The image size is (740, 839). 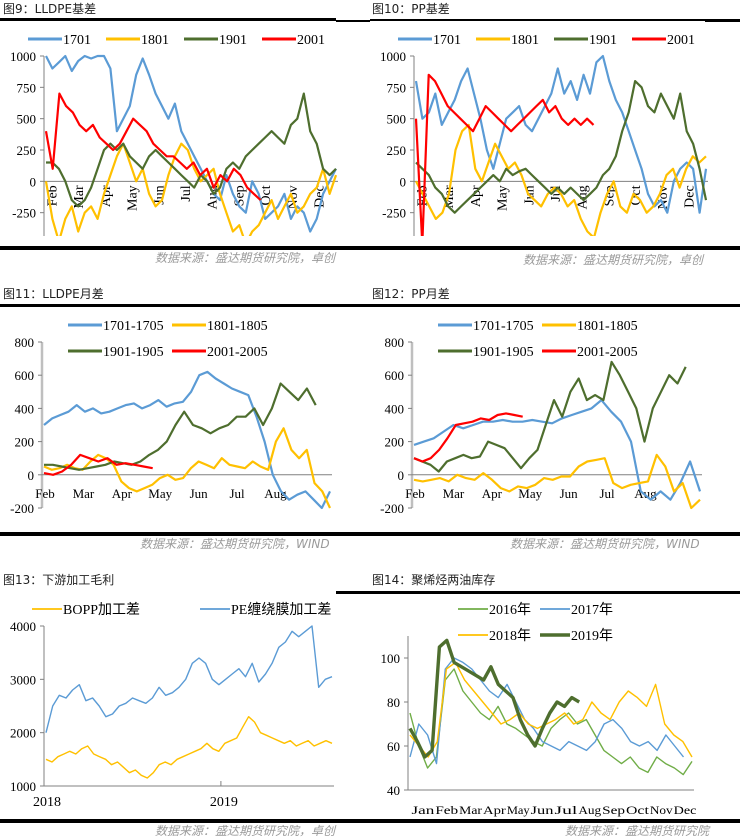 I want to click on panel-title-processing-margin: 图13：下游加工毛利, so click(x=59, y=580).